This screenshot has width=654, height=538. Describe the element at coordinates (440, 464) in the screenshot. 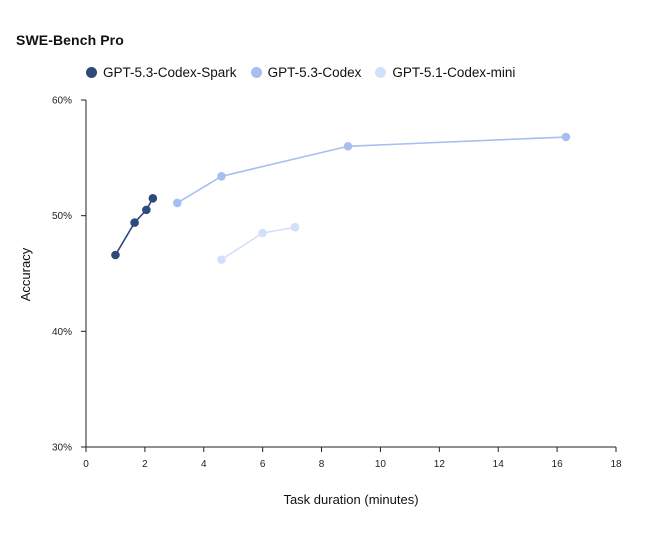

I see `x-tick-label: 12` at that location.